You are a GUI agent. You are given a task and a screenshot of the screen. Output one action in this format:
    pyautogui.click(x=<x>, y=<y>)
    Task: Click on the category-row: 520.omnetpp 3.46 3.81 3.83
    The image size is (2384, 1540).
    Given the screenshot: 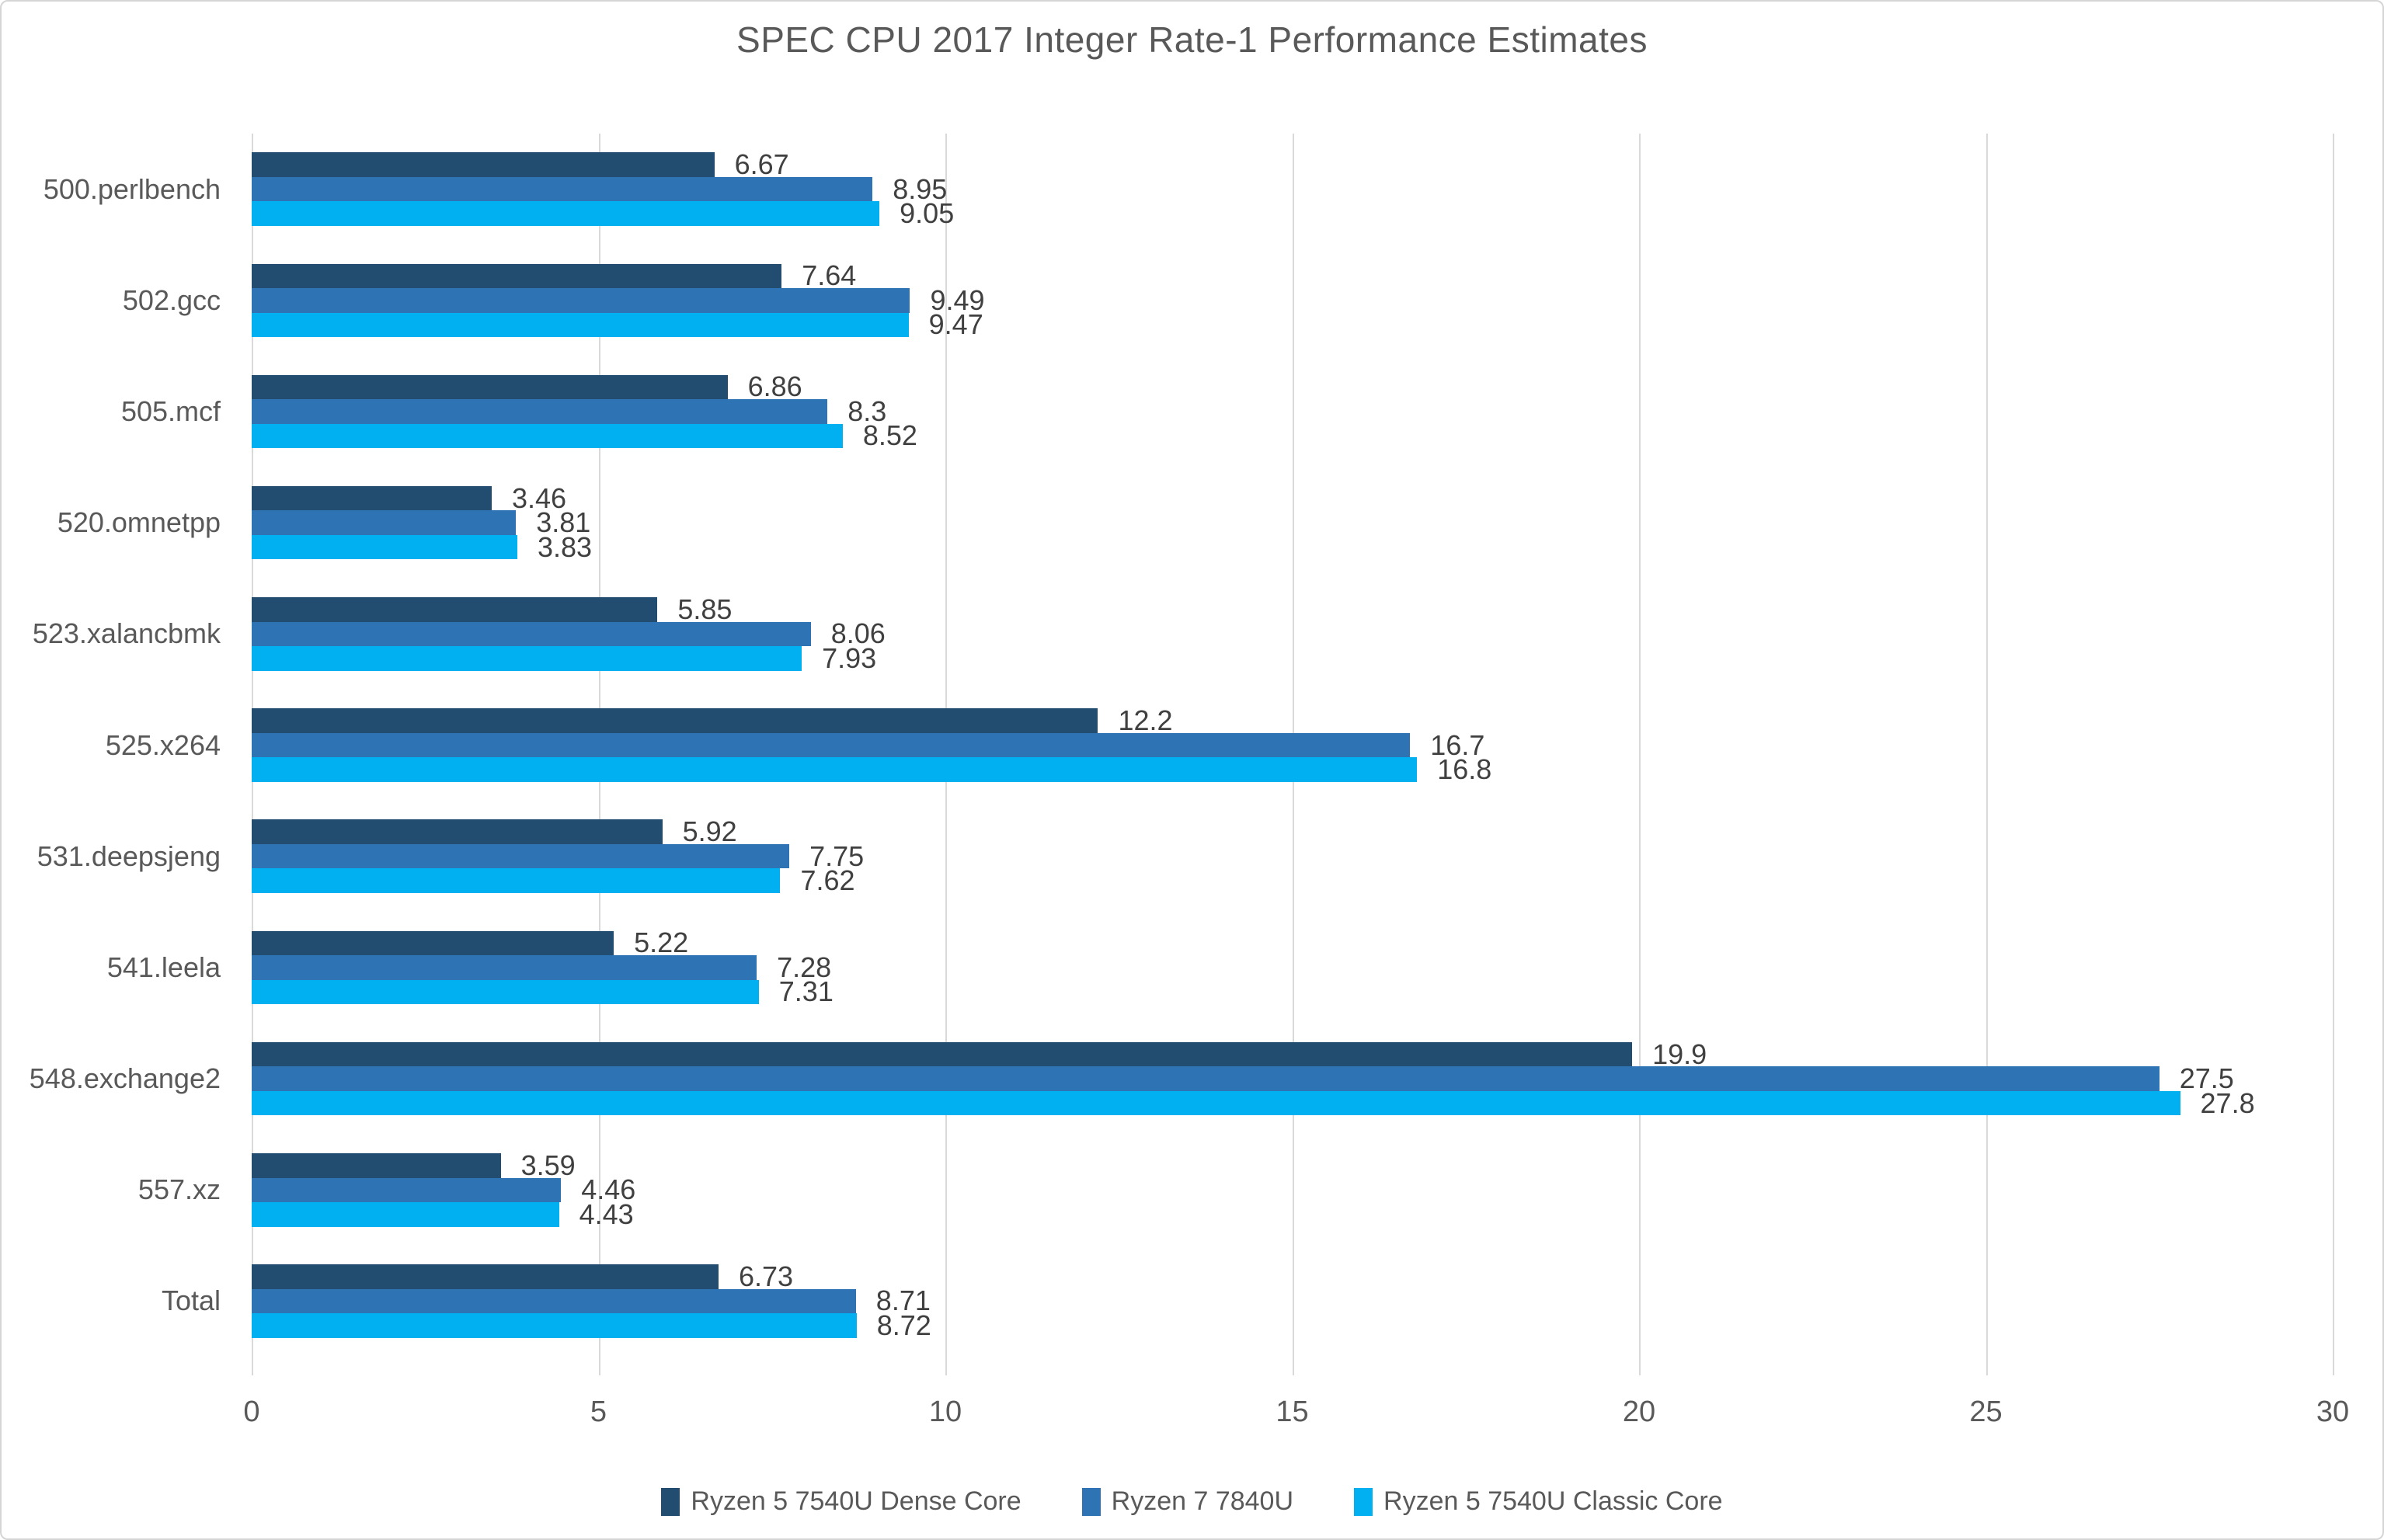 What is the action you would take?
    pyautogui.click(x=1195, y=524)
    